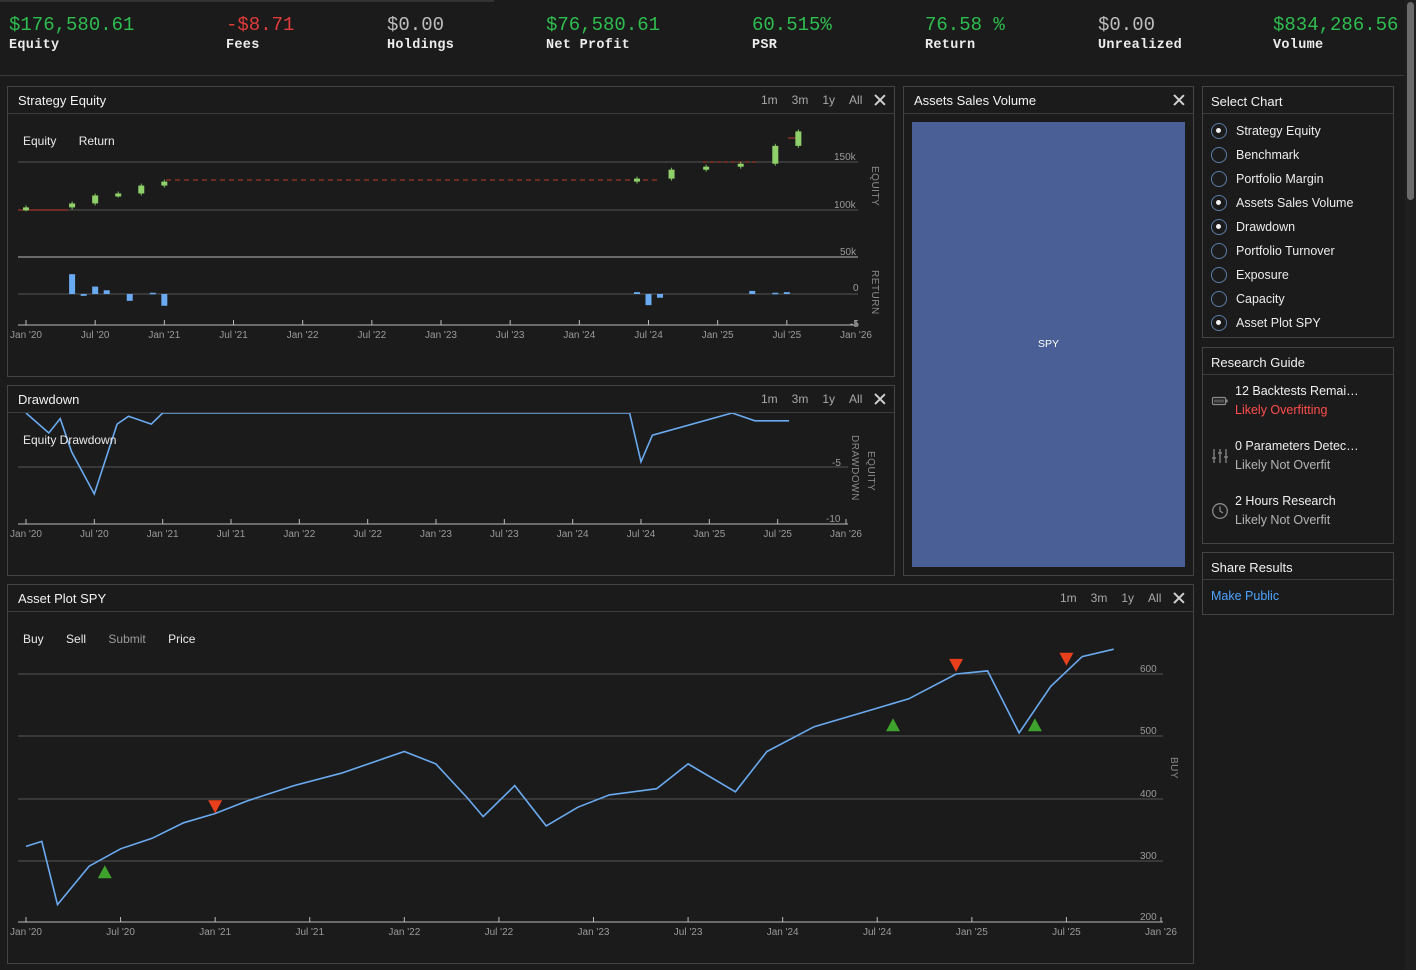  What do you see at coordinates (893, 725) in the screenshot?
I see `buy-marker` at bounding box center [893, 725].